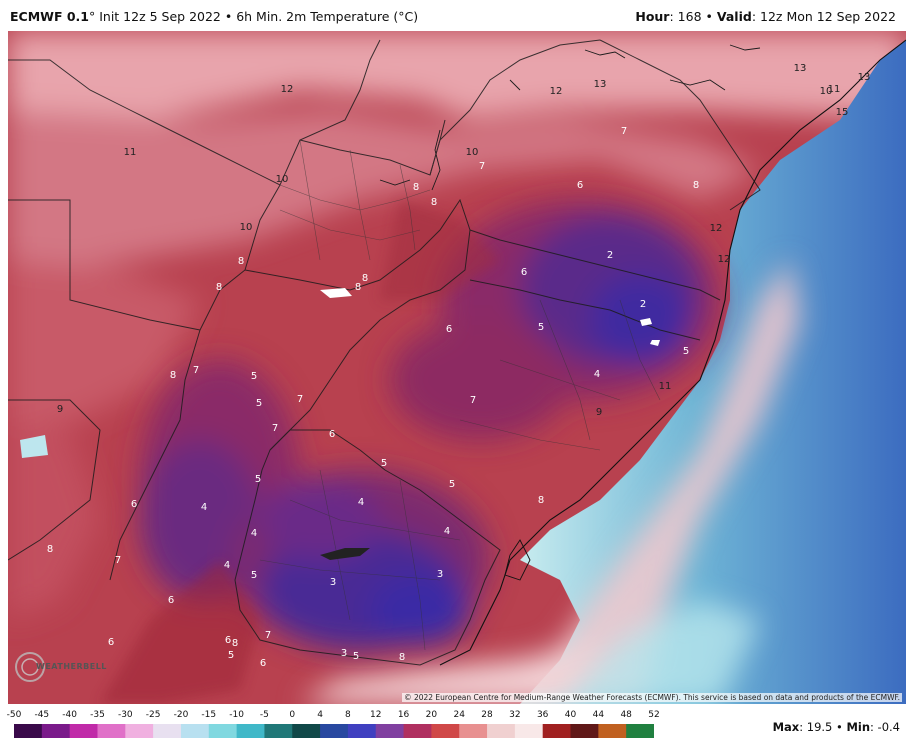 Image resolution: width=914 pixels, height=750 pixels. Describe the element at coordinates (14, 715) in the screenshot. I see `legend-tick-label: -50` at that location.